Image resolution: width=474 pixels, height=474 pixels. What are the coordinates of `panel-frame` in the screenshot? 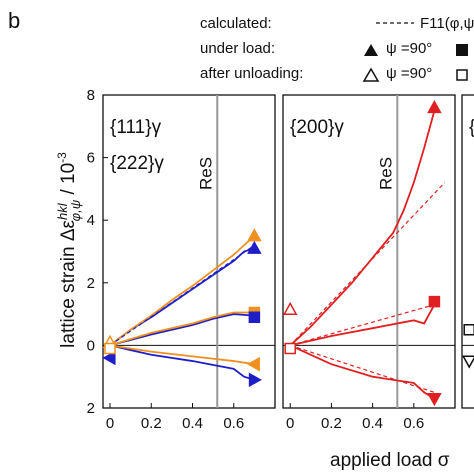 It's located at (467, 251).